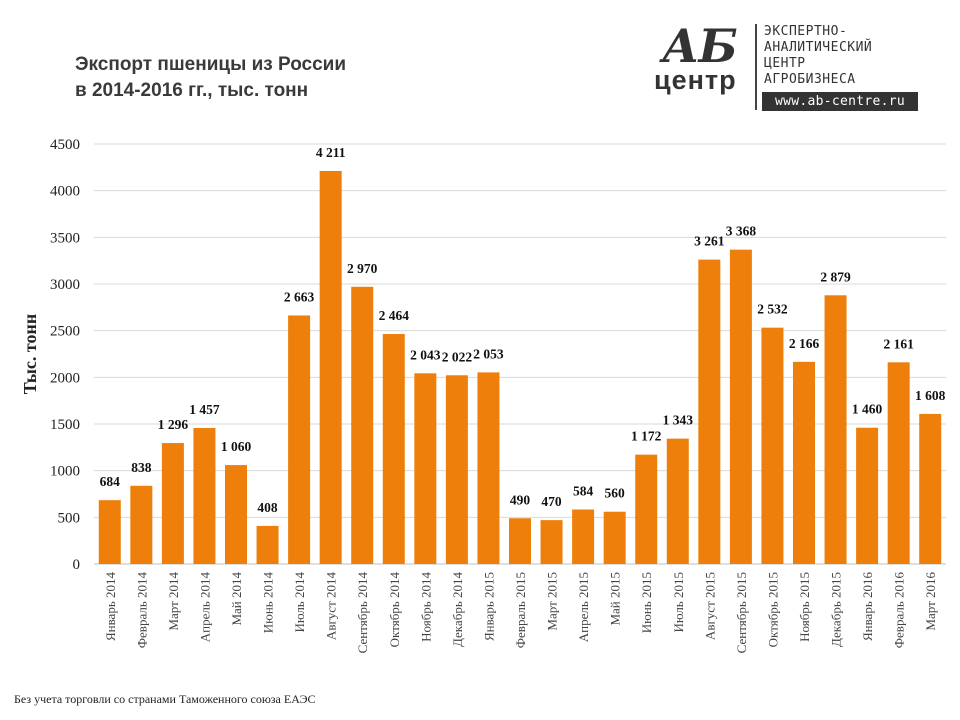 This screenshot has width=960, height=720. What do you see at coordinates (65, 145) in the screenshot?
I see `y-tick-label: 4500` at bounding box center [65, 145].